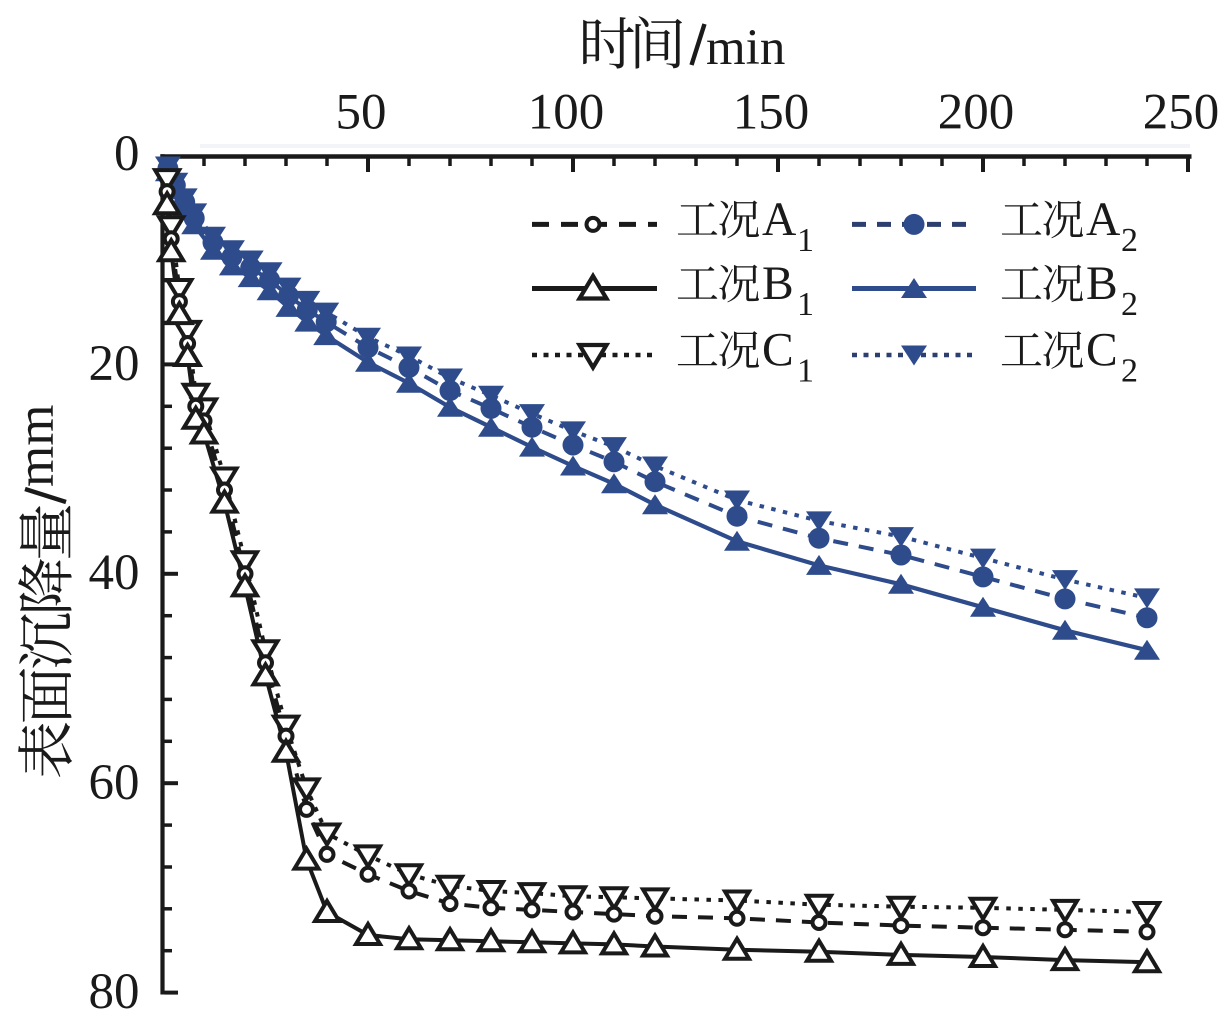 The image size is (1225, 1030). Describe the element at coordinates (114, 573) in the screenshot. I see `svg-text: 40` at that location.